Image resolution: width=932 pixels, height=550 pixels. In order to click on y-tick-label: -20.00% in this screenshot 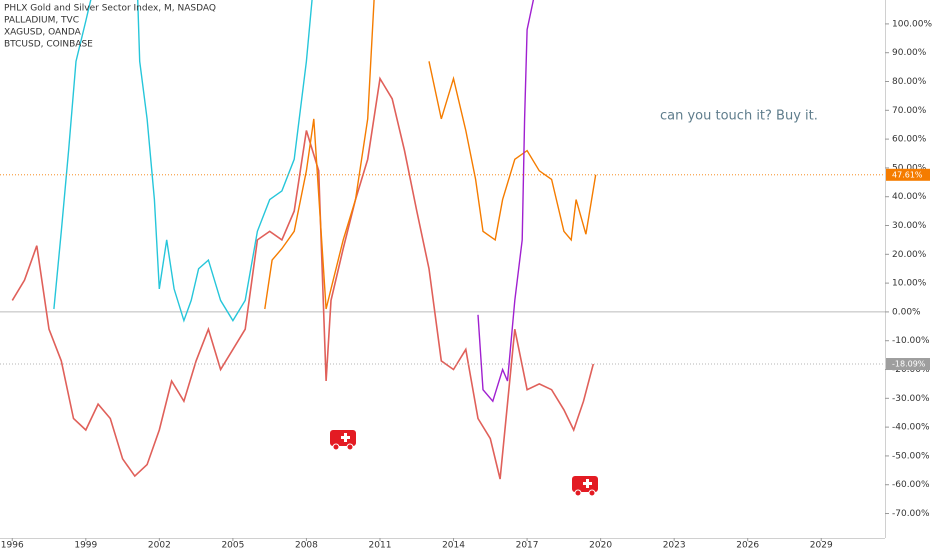, I will do `click(911, 370)`.